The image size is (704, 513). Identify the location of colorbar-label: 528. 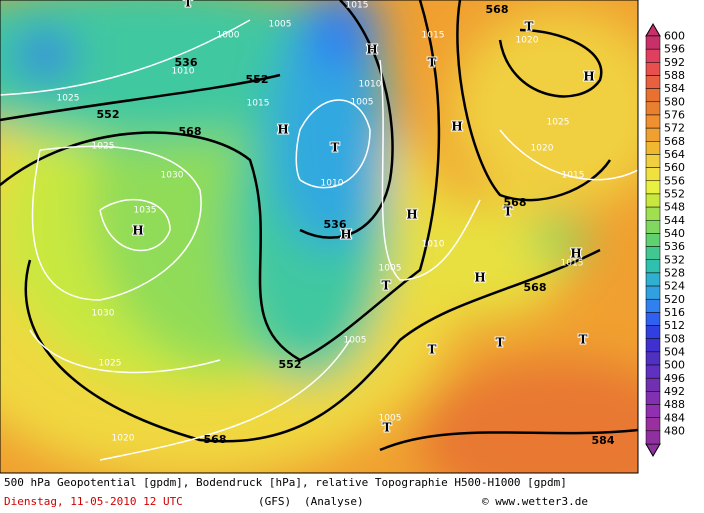
(674, 272).